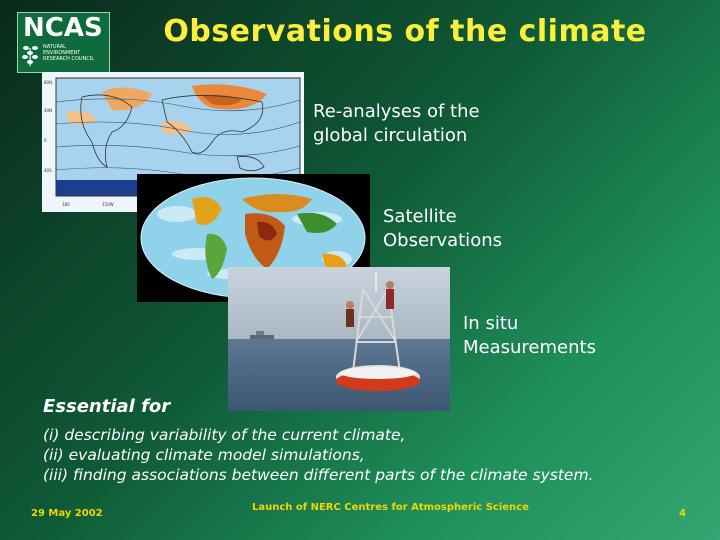 This screenshot has width=720, height=540. What do you see at coordinates (45, 140) in the screenshot?
I see `svg-text: 0` at bounding box center [45, 140].